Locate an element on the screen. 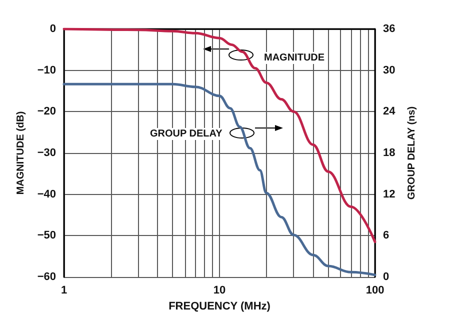  y2-tick-label: 0 is located at coordinates (386, 277).